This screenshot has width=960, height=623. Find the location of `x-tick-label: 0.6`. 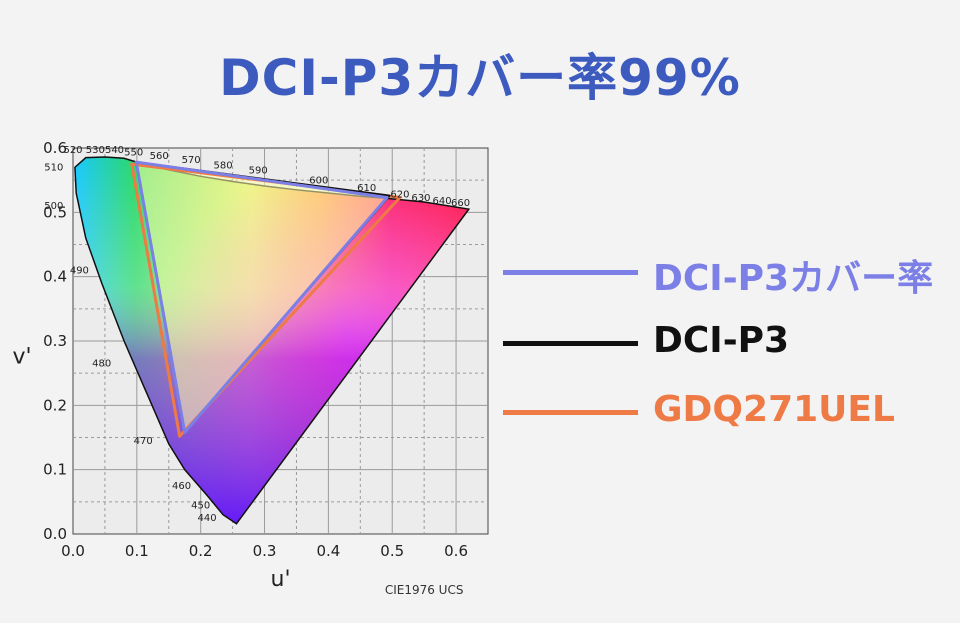

x-tick-label: 0.6 is located at coordinates (456, 551).